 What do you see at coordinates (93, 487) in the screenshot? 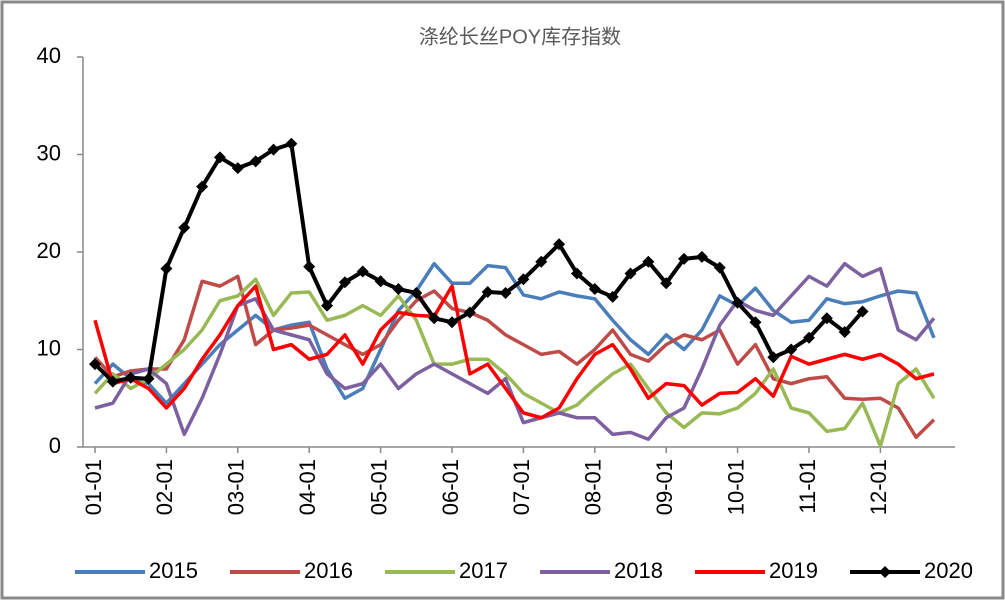
I see `x-tick-label: 01-01` at bounding box center [93, 487].